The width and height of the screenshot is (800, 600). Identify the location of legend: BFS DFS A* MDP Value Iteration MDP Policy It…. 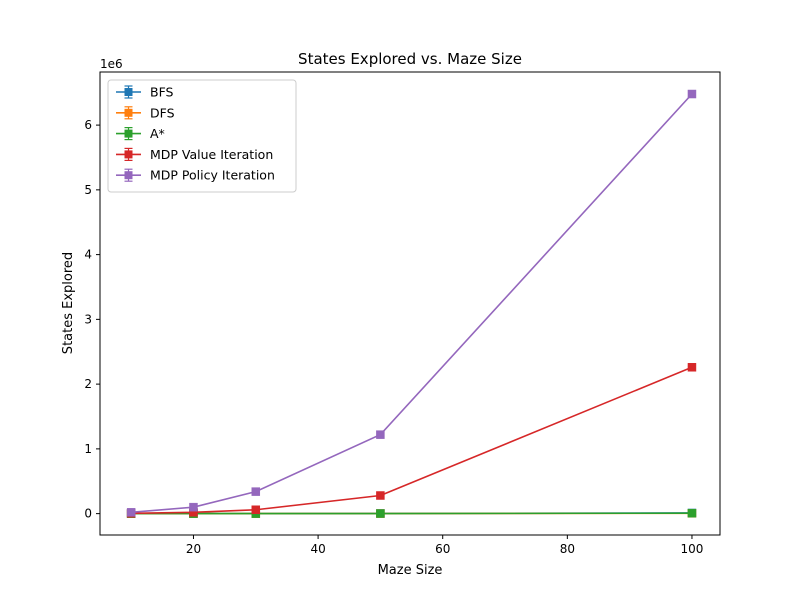
(202, 136).